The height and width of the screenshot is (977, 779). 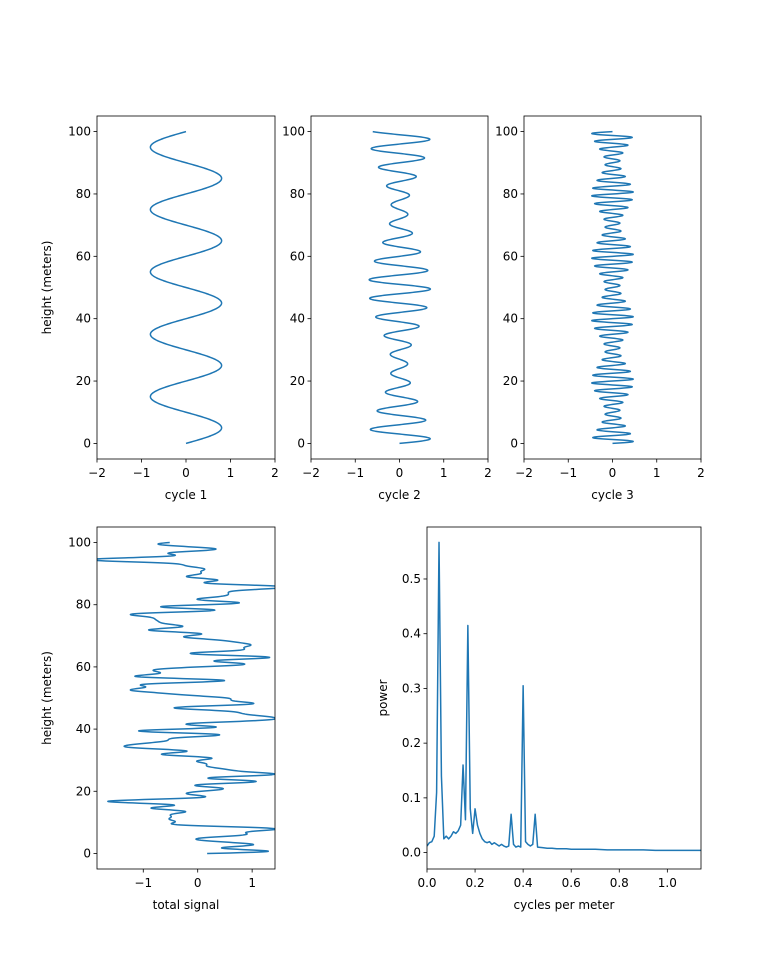 What do you see at coordinates (619, 883) in the screenshot?
I see `x-tick-label-power: 0.8` at bounding box center [619, 883].